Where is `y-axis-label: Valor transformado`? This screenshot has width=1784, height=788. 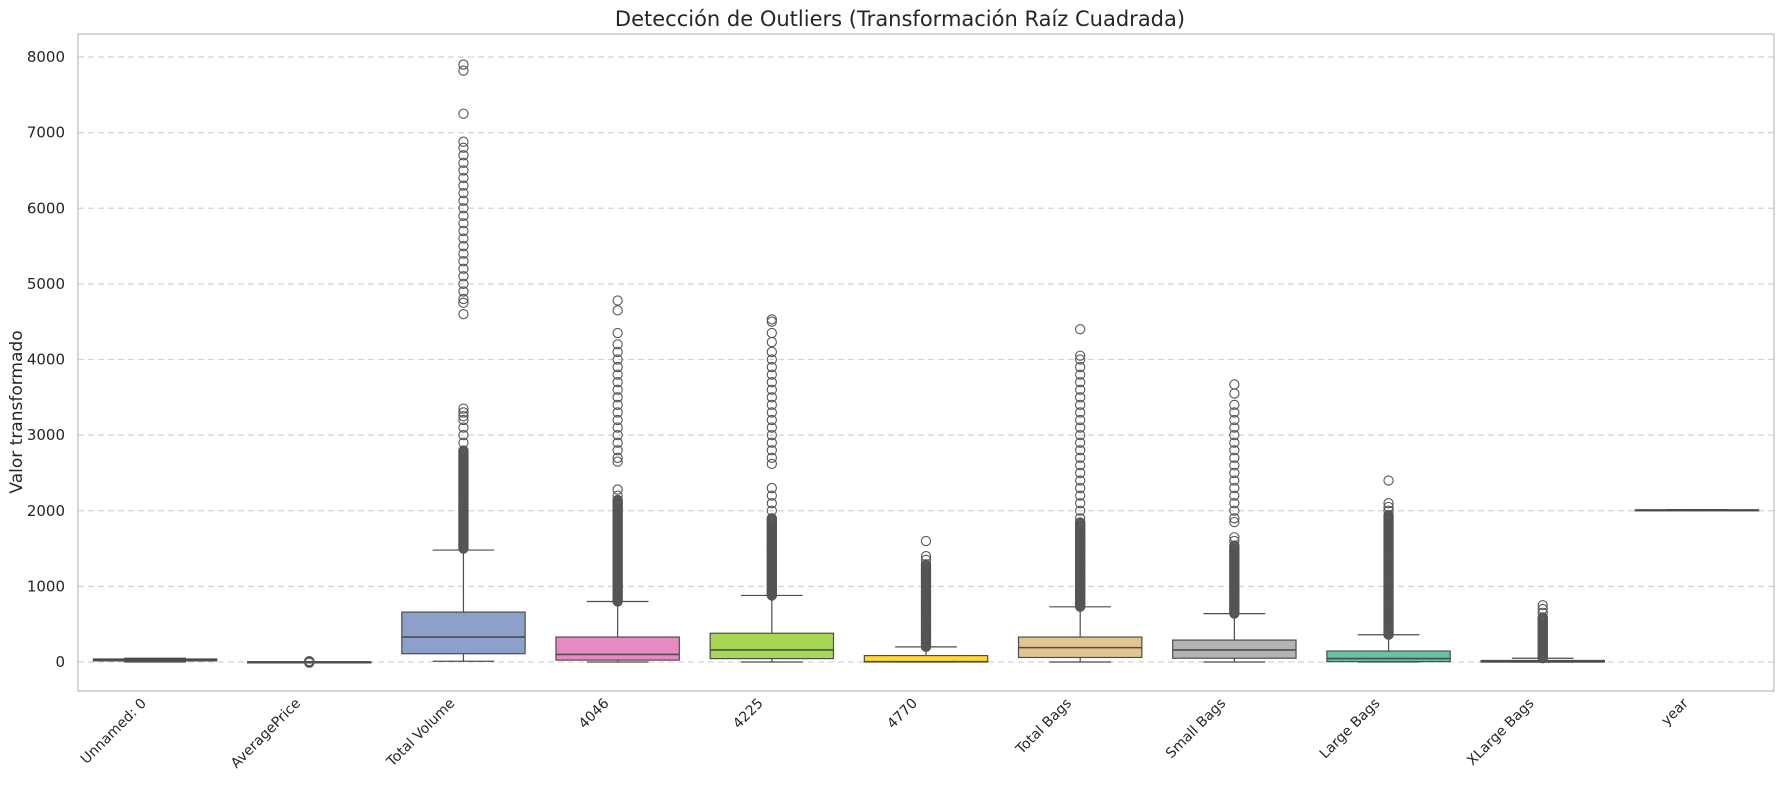
y-axis-label: Valor transformado is located at coordinates (17, 411).